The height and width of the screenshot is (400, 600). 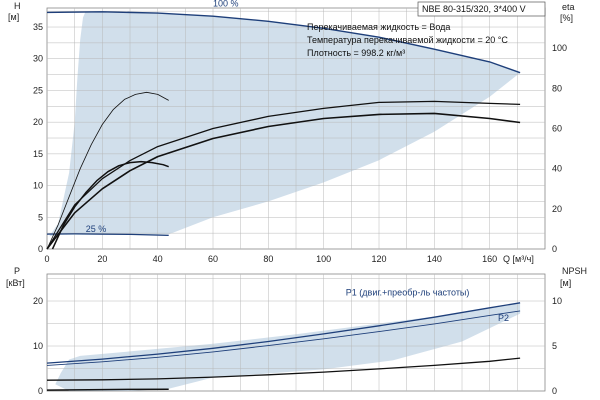 I want to click on h-ytick-label: 15, so click(x=38, y=154).